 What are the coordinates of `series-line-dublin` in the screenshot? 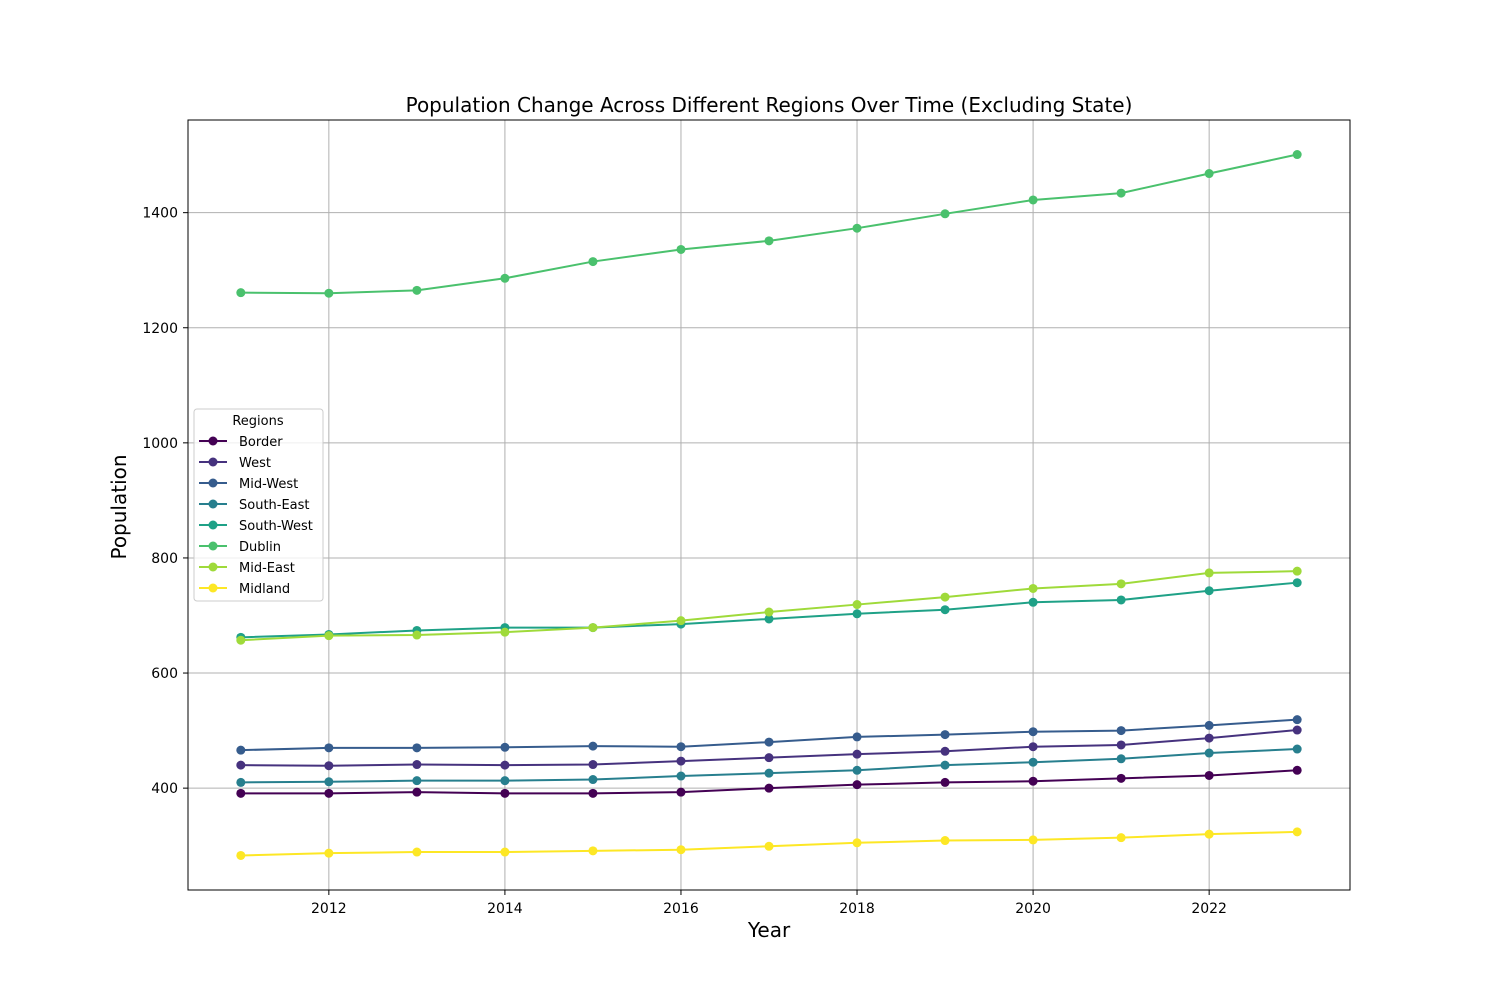 It's located at (769, 224).